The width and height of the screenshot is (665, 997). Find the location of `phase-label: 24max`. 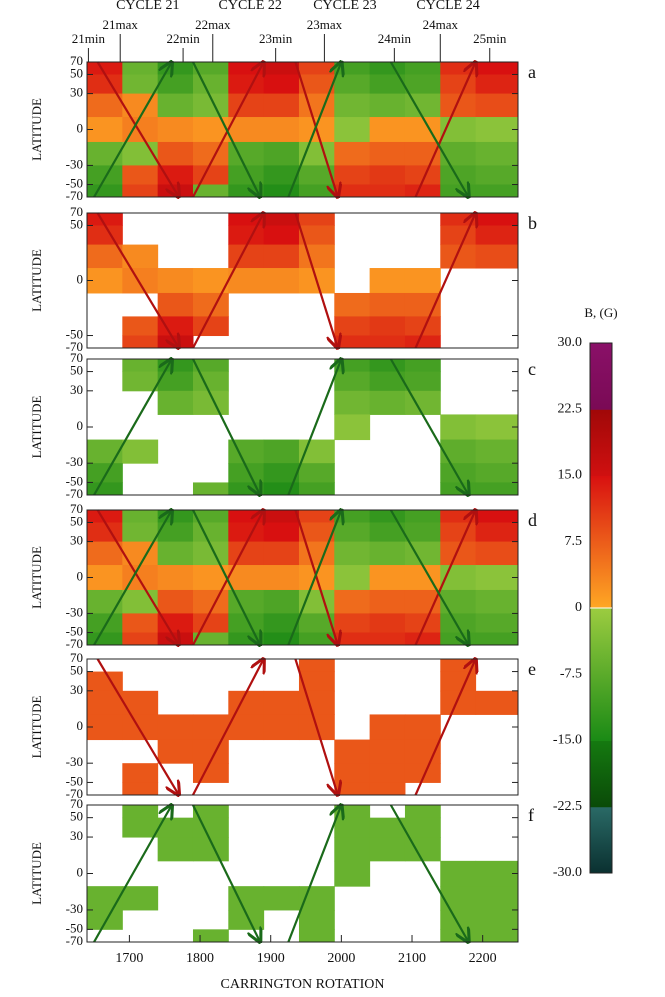

phase-label: 24max is located at coordinates (441, 24).